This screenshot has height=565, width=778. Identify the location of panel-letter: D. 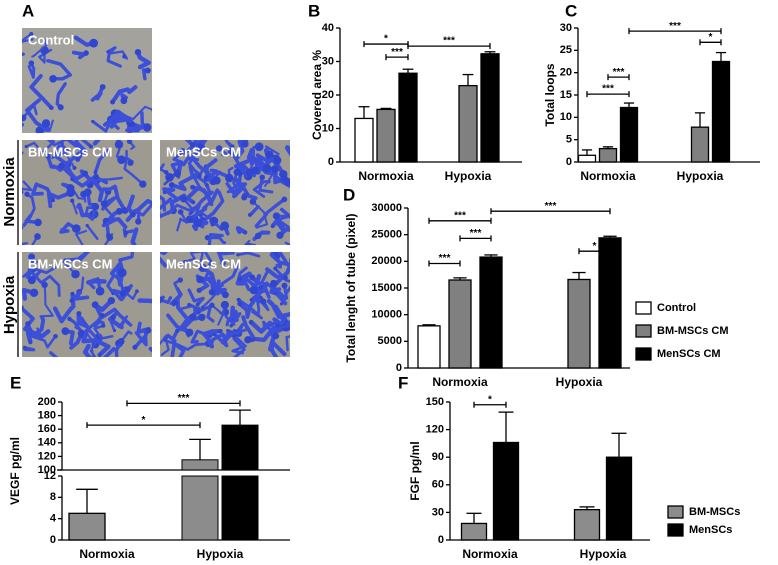
(349, 194).